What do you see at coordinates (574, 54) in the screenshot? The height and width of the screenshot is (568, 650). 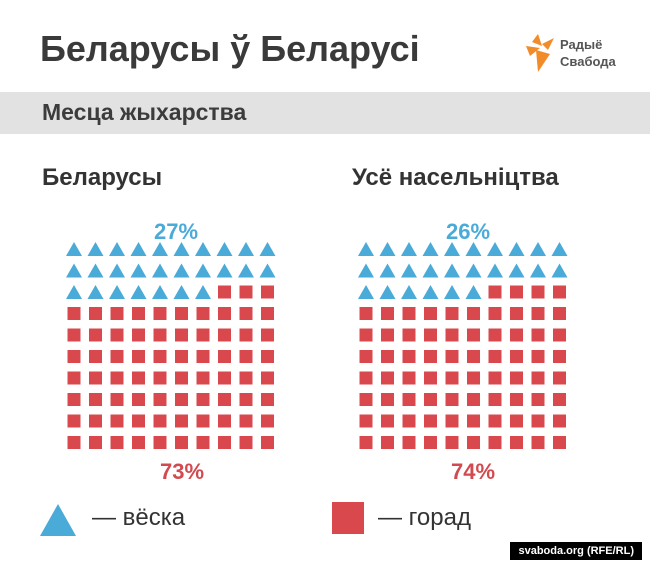 I see `radio-svaboda-logo: Радыё Свабода` at bounding box center [574, 54].